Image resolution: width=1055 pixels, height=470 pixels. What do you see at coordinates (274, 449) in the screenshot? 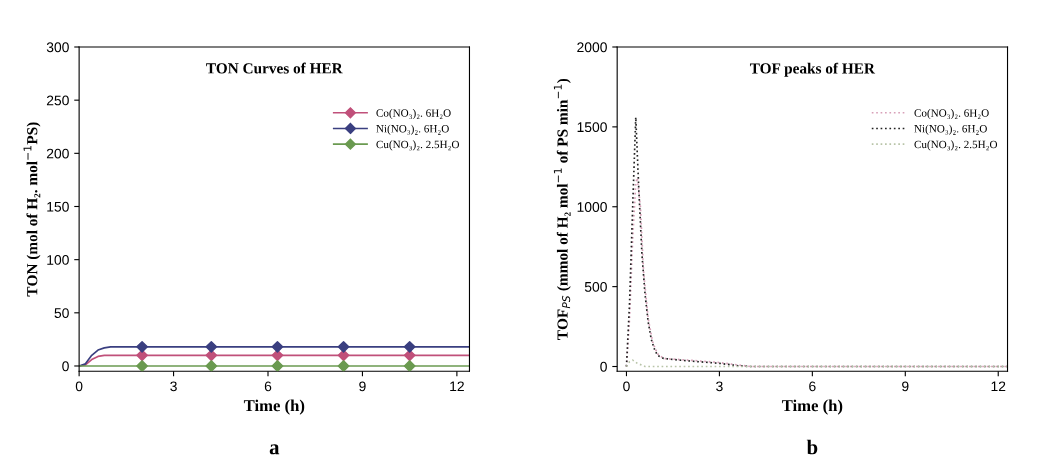
I see `text: a` at bounding box center [274, 449].